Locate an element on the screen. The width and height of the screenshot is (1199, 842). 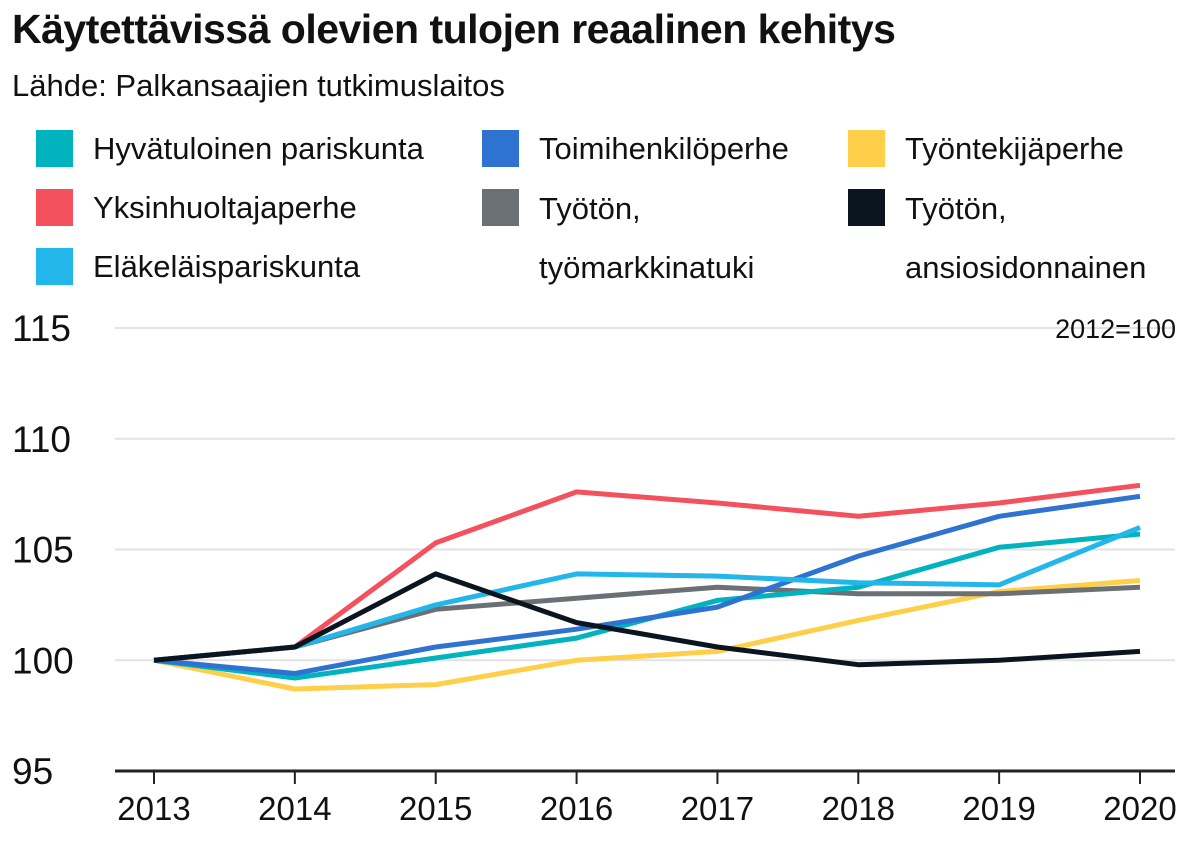
x-tick-label: 2017 is located at coordinates (717, 808).